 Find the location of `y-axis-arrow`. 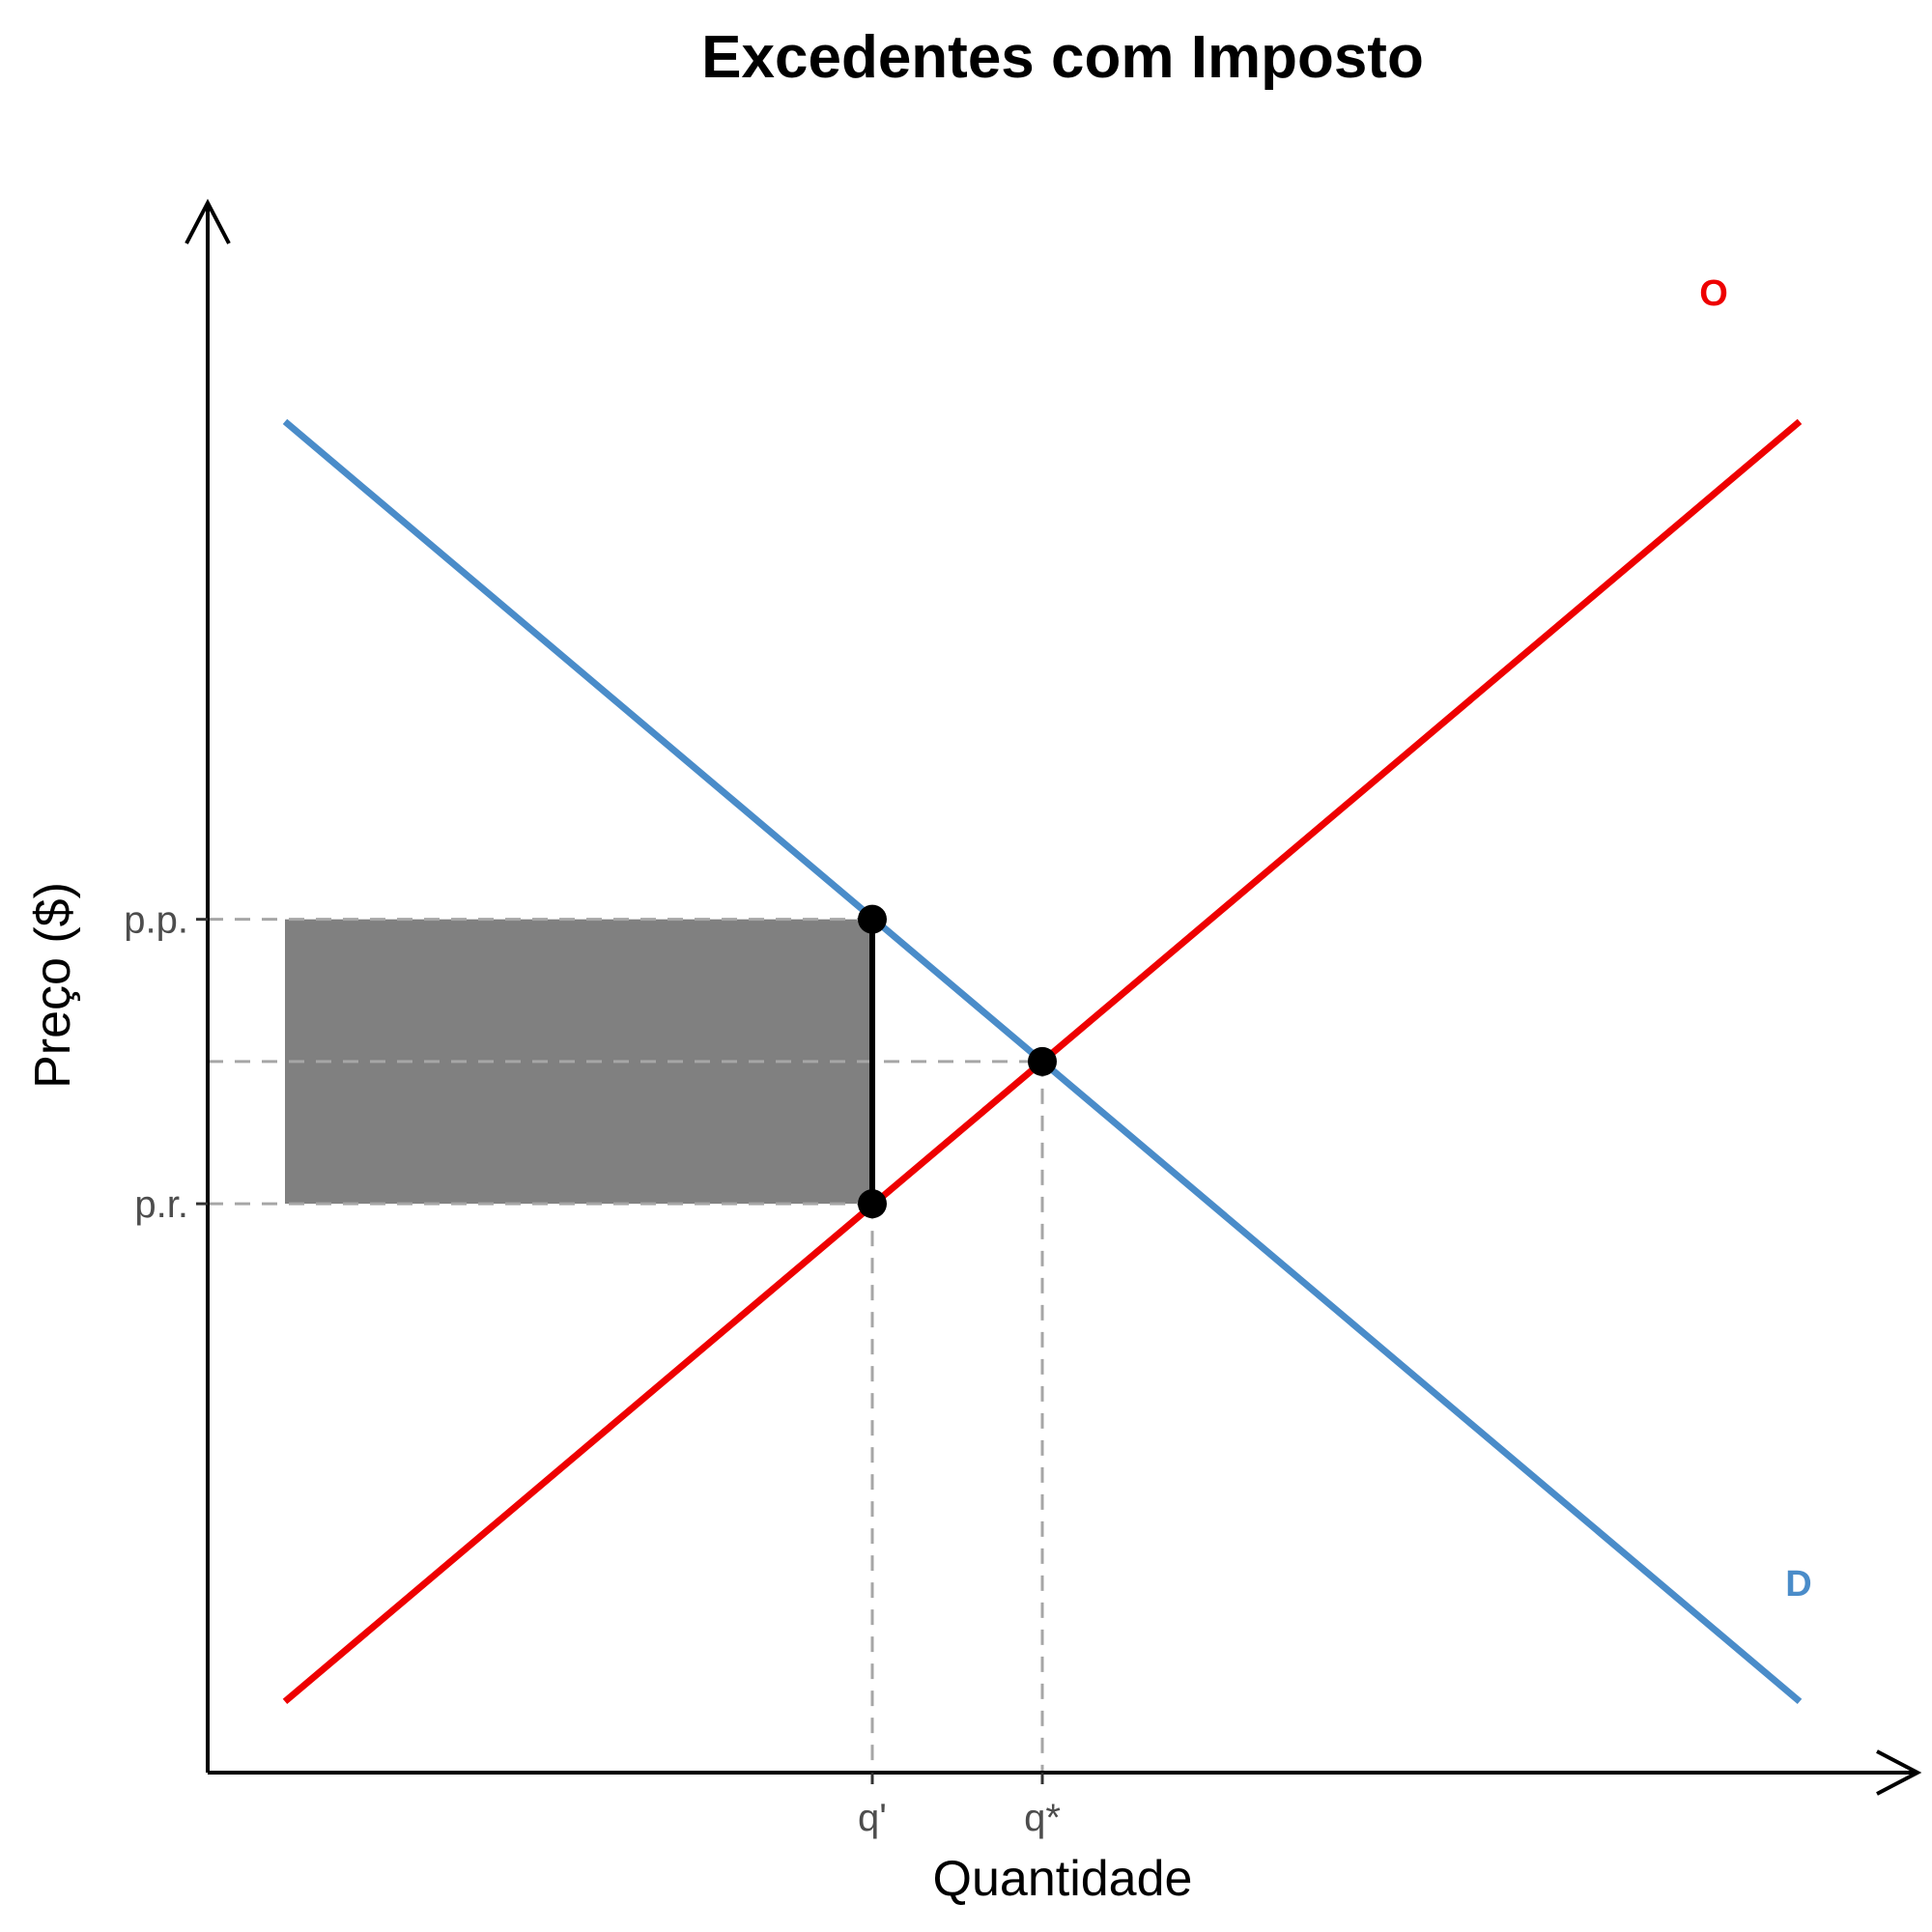

y-axis-arrow is located at coordinates (208, 221).